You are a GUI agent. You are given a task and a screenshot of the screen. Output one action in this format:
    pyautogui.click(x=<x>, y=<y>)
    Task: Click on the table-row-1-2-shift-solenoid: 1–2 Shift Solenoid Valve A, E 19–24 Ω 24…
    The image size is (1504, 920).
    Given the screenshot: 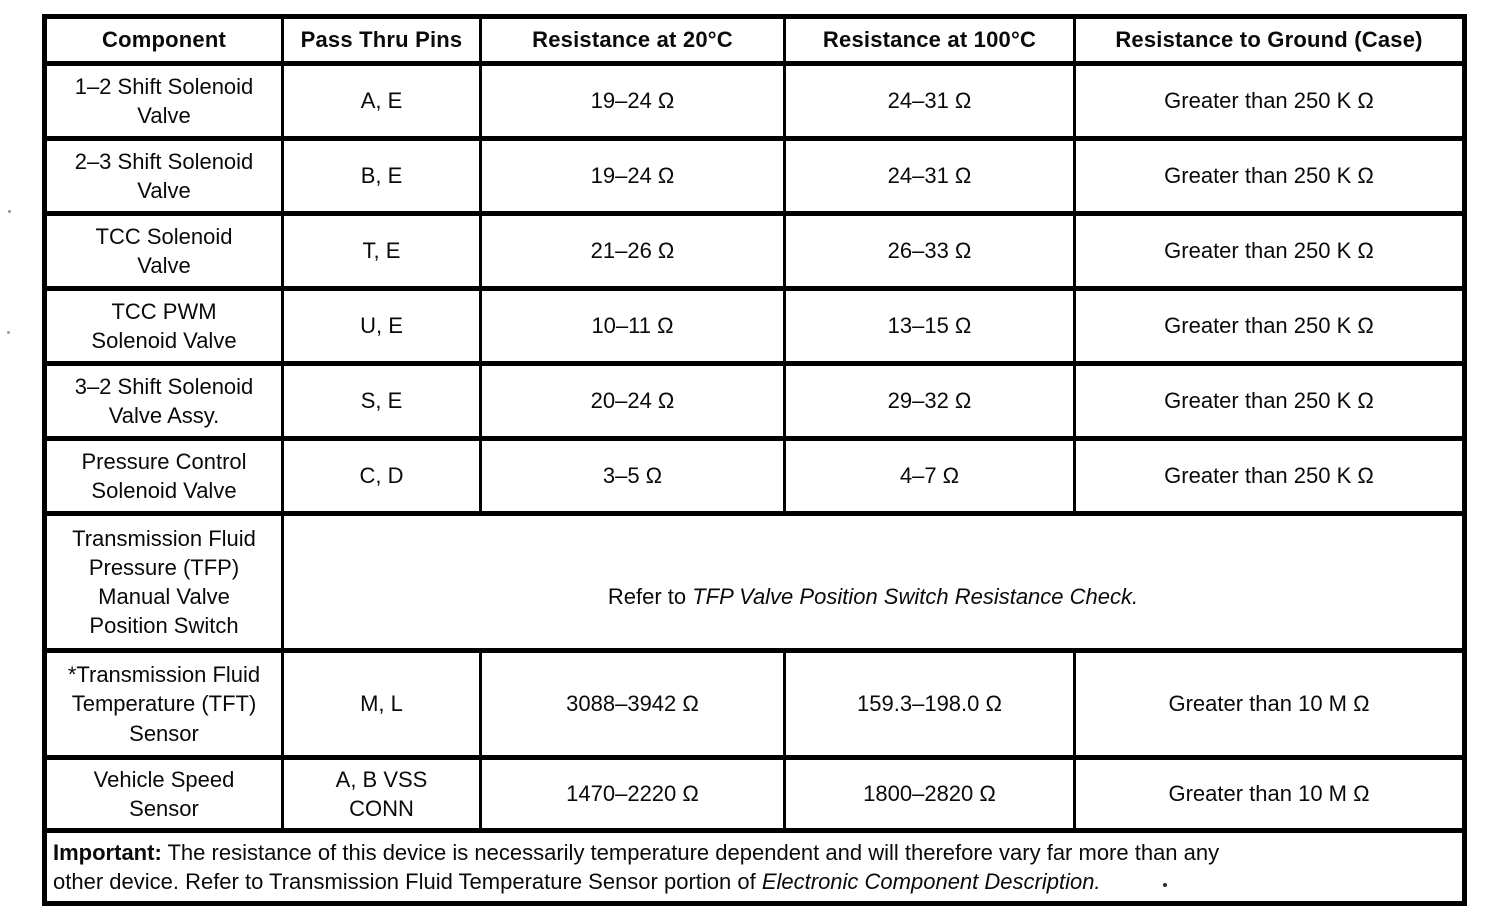 What is the action you would take?
    pyautogui.click(x=754, y=101)
    